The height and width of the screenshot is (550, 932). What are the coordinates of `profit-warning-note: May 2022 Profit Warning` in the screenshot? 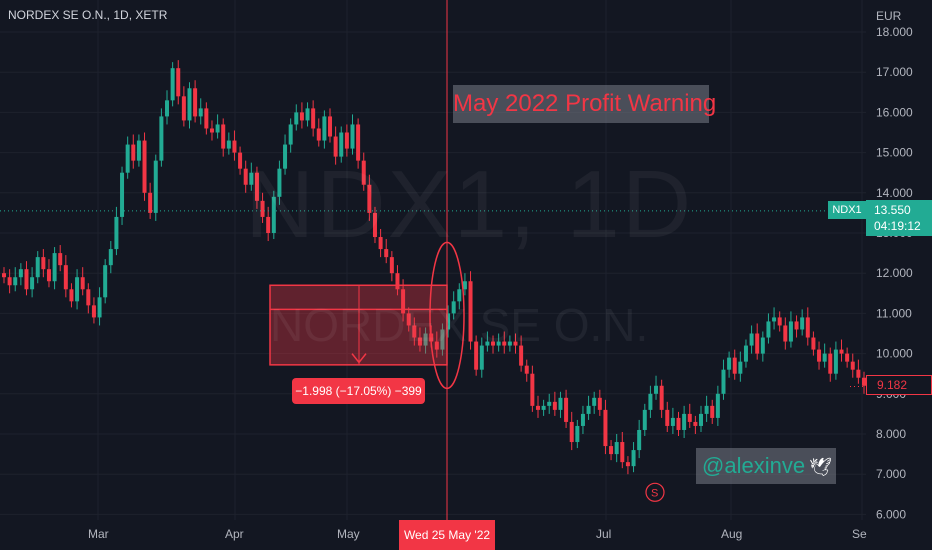 It's located at (584, 104).